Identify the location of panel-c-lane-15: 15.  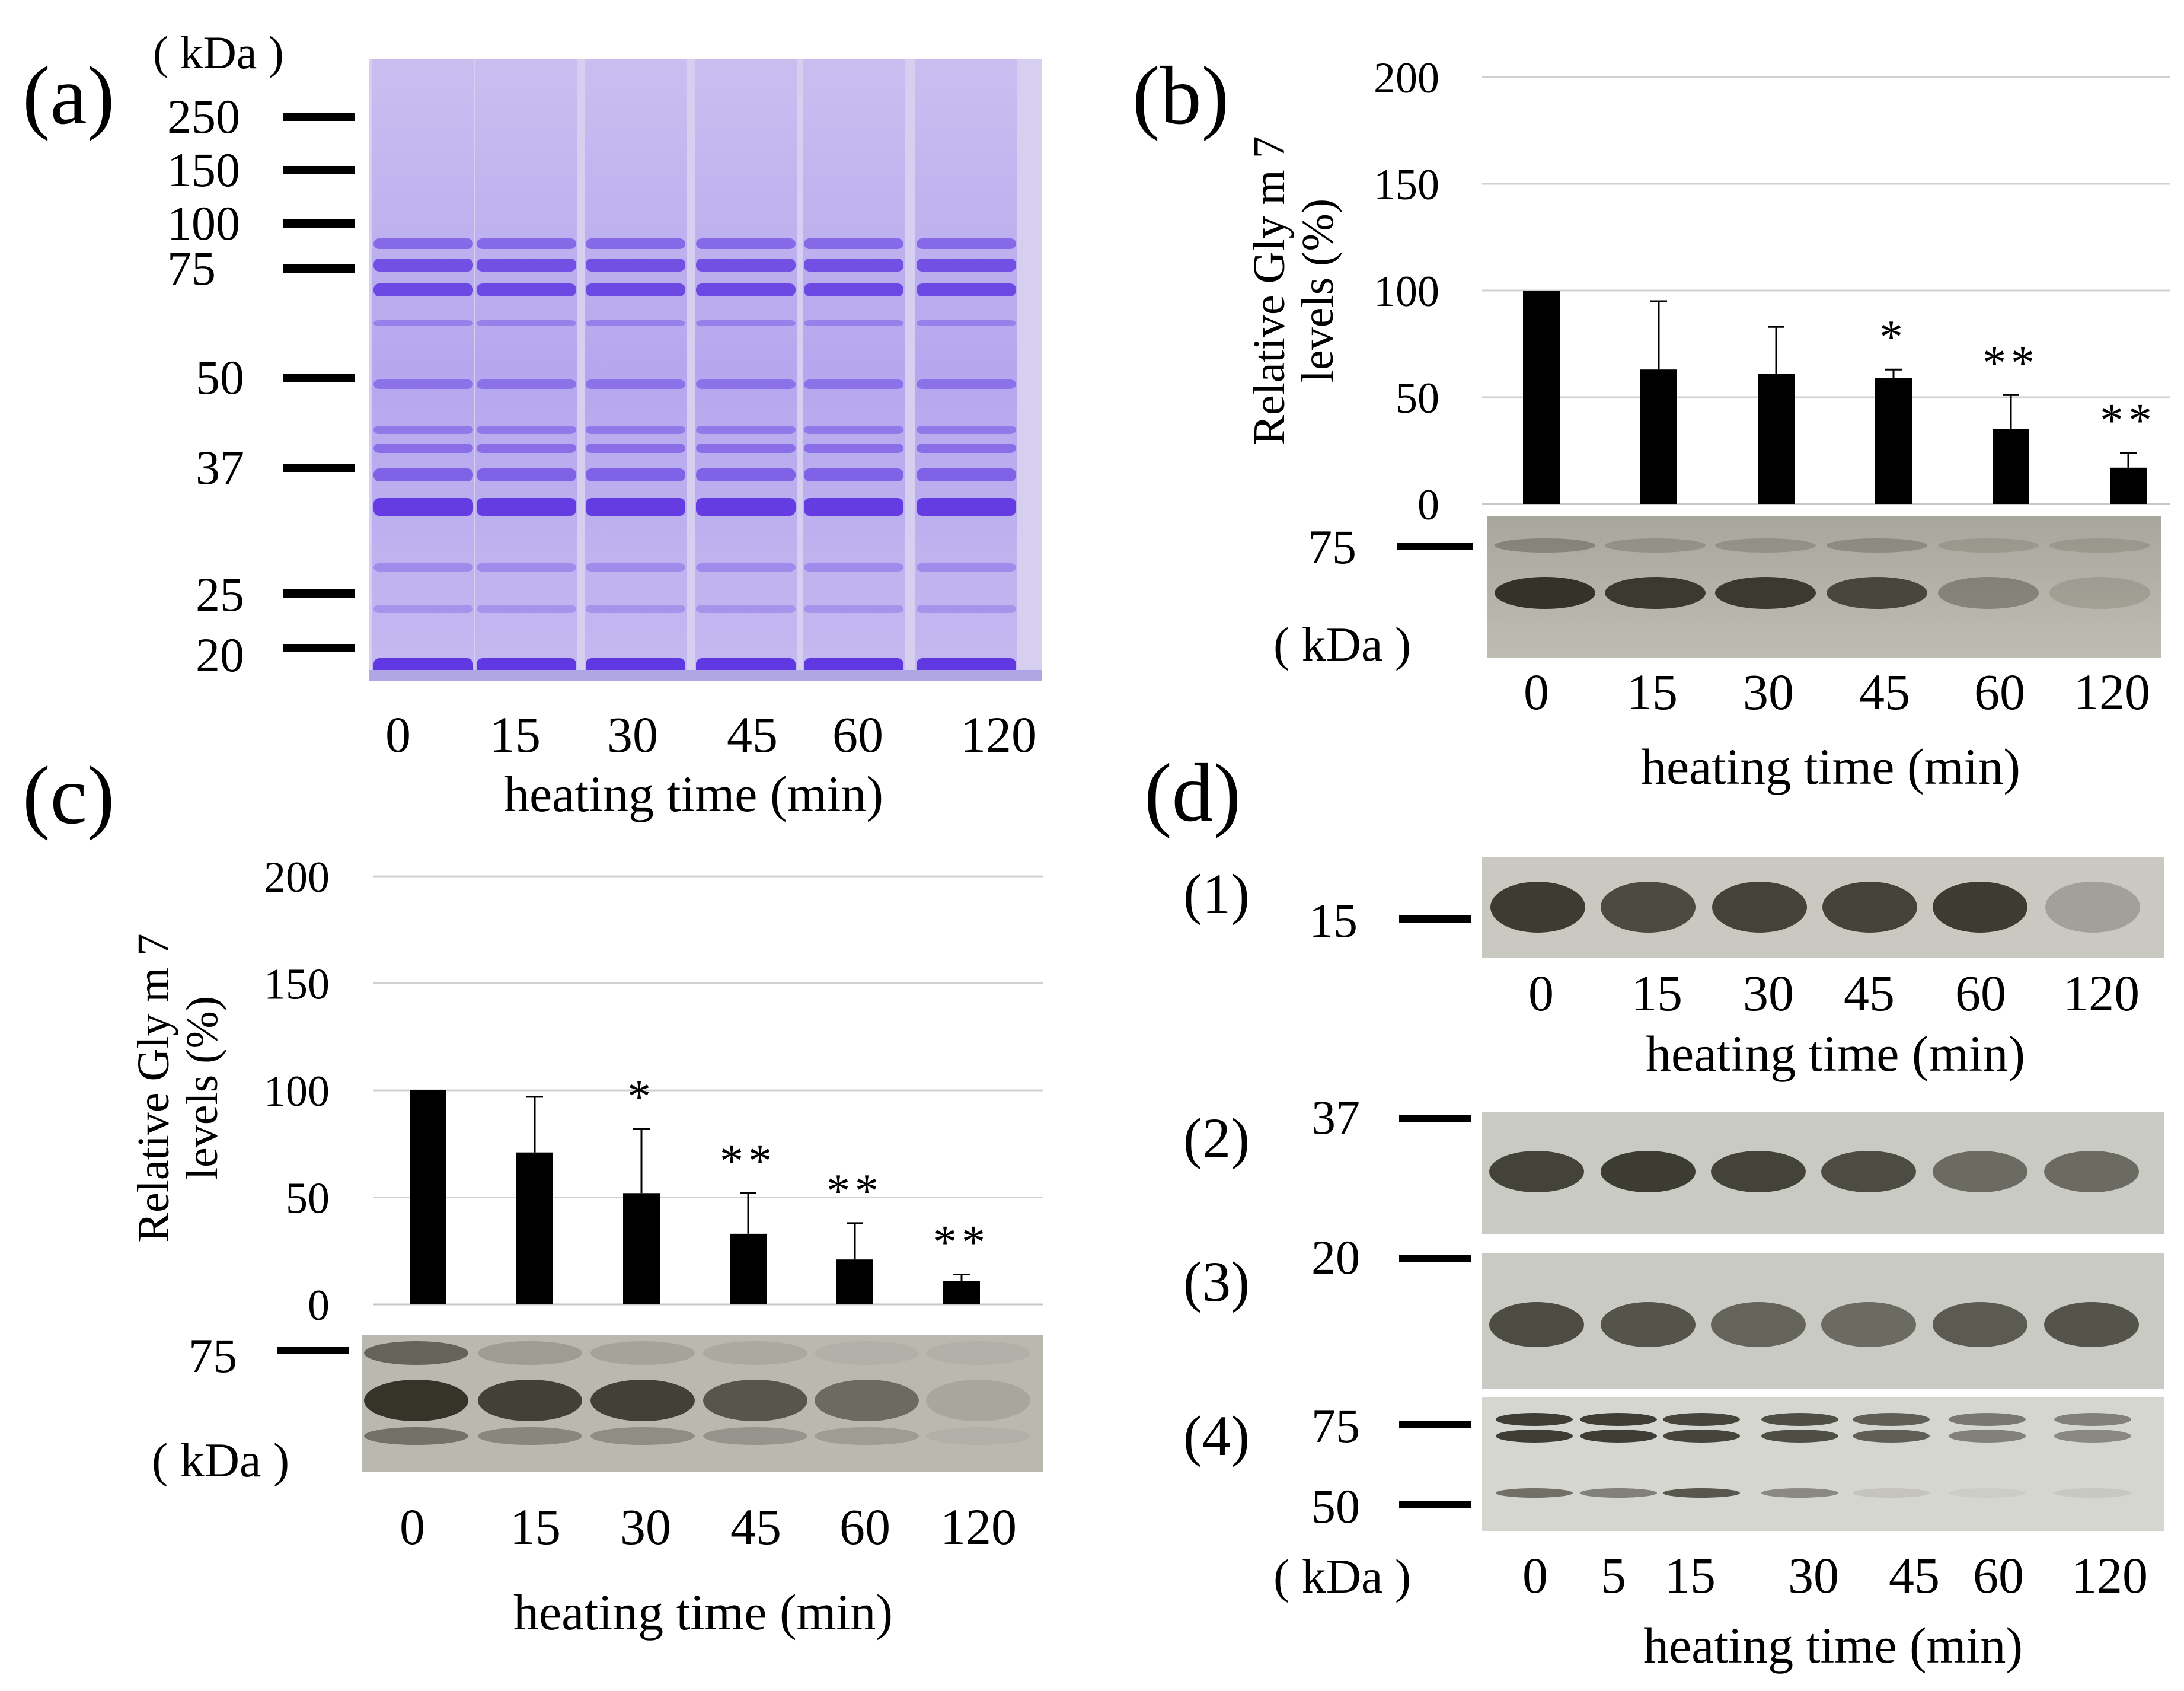
(535, 1526).